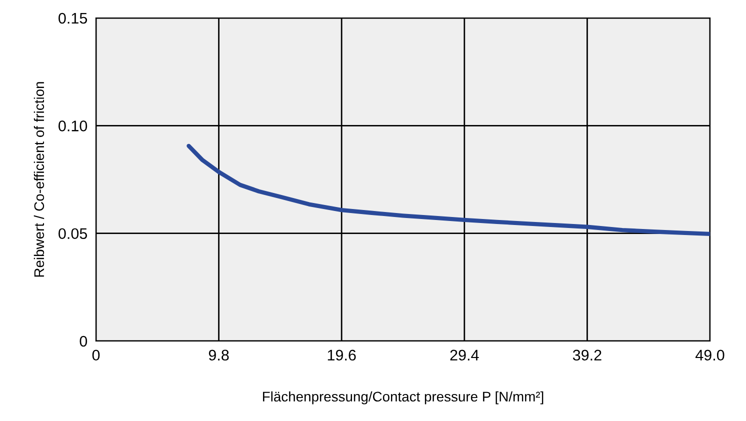  I want to click on x-tick-label: 39.2, so click(587, 355).